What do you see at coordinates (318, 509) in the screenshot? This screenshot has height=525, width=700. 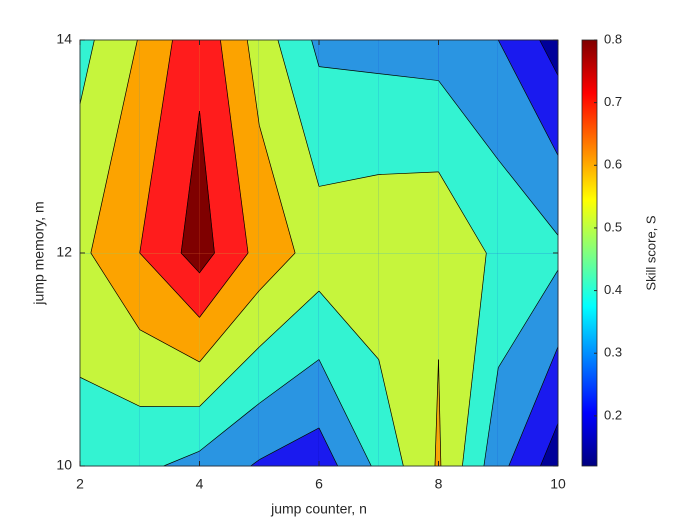 I see `x-axis-label: jump counter, n` at bounding box center [318, 509].